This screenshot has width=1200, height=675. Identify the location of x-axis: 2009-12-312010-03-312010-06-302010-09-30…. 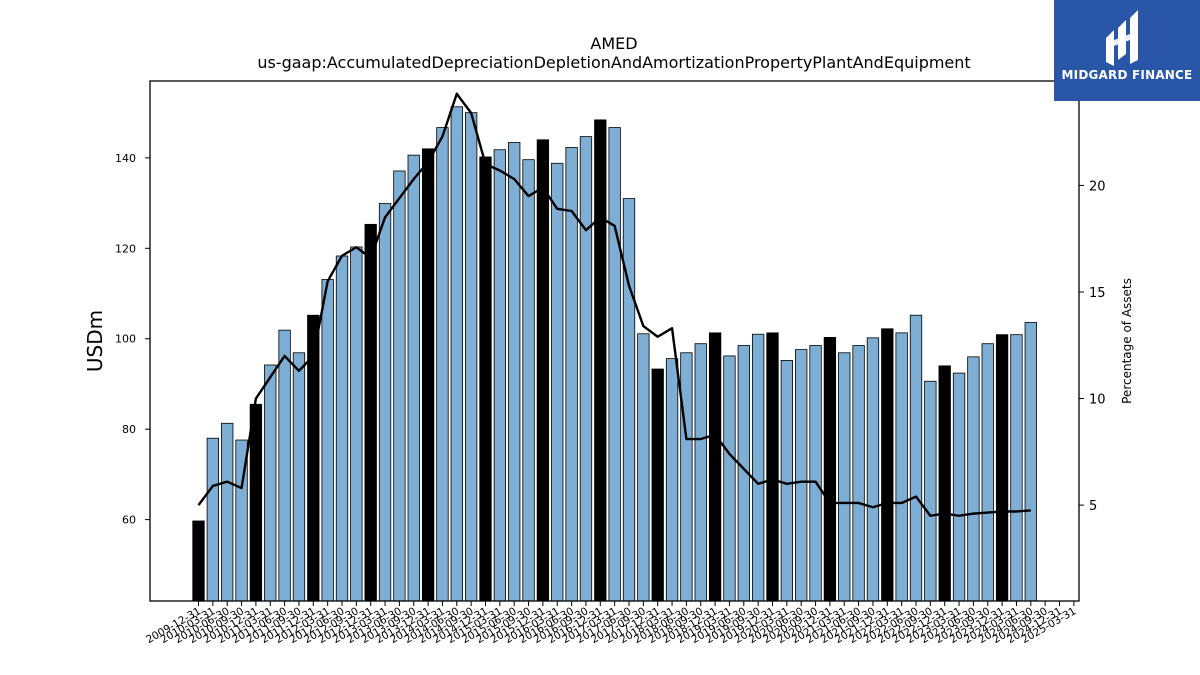
(611, 623).